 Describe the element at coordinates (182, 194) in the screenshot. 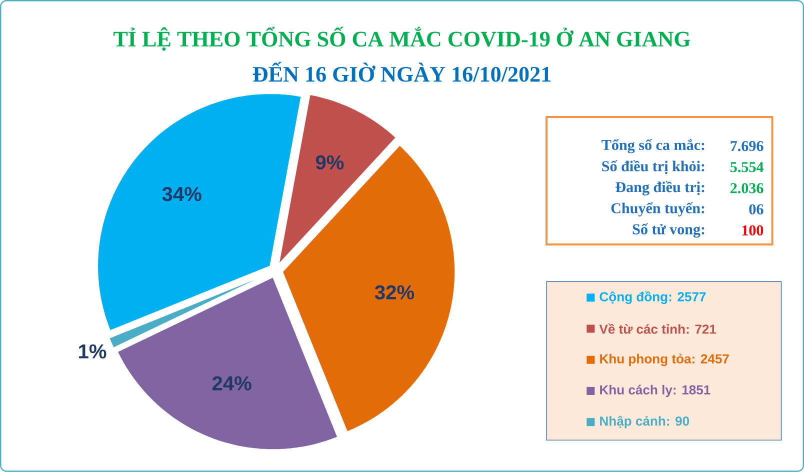

I see `data-label: 34%` at that location.